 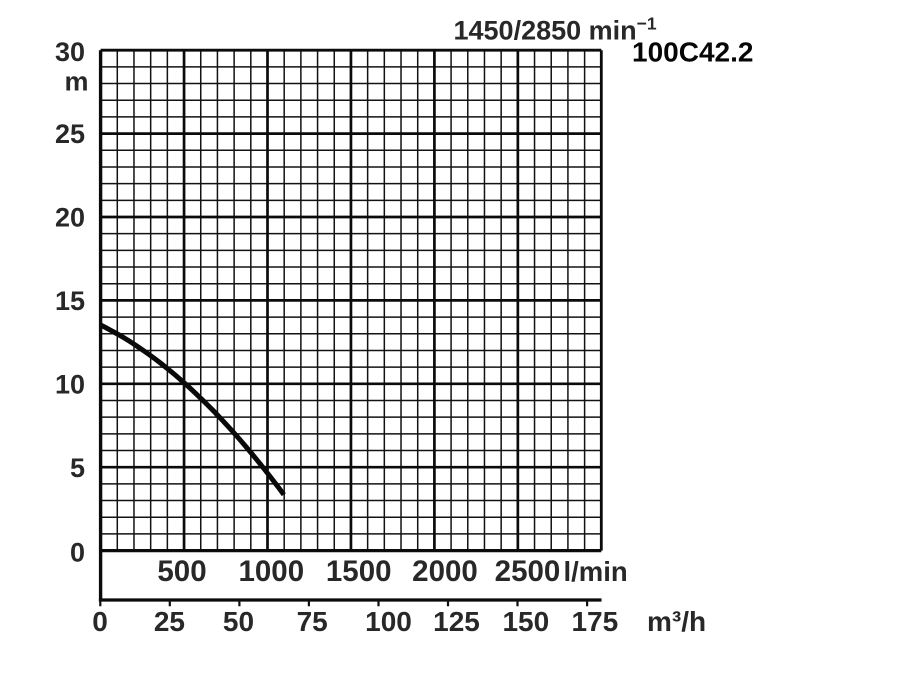 I want to click on svg-text: 2000, so click(x=445, y=571).